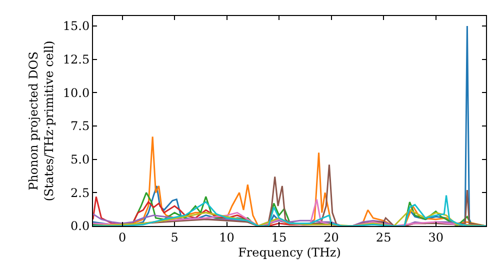  Describe the element at coordinates (289, 252) in the screenshot. I see `x-axis-title: Frequency (THz)` at that location.